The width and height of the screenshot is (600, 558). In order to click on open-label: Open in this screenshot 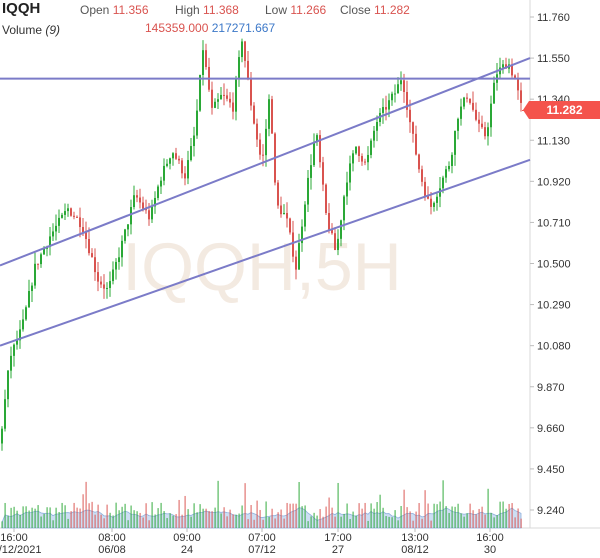, I will do `click(95, 10)`.